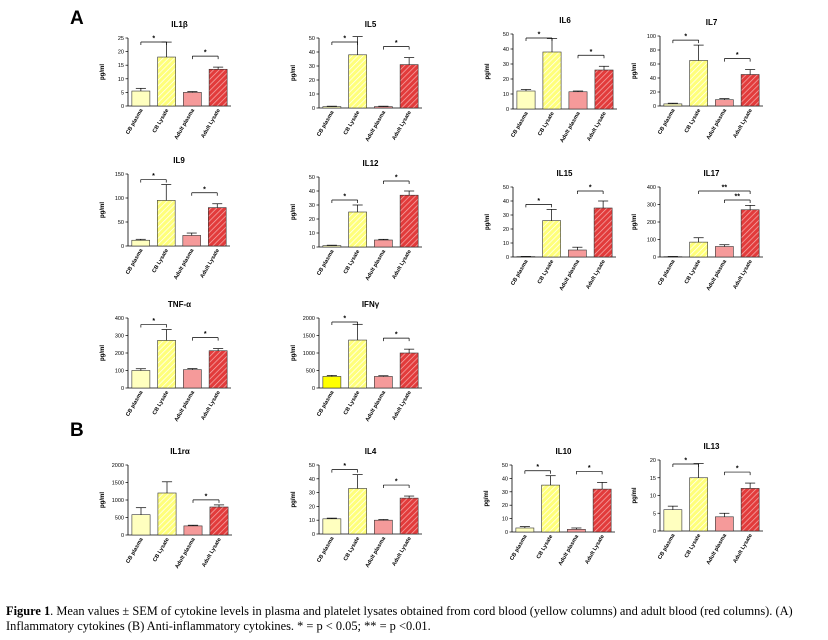 This screenshot has height=640, width=828. What do you see at coordinates (693, 546) in the screenshot?
I see `chart-13-category-1: CB Lysate` at bounding box center [693, 546].